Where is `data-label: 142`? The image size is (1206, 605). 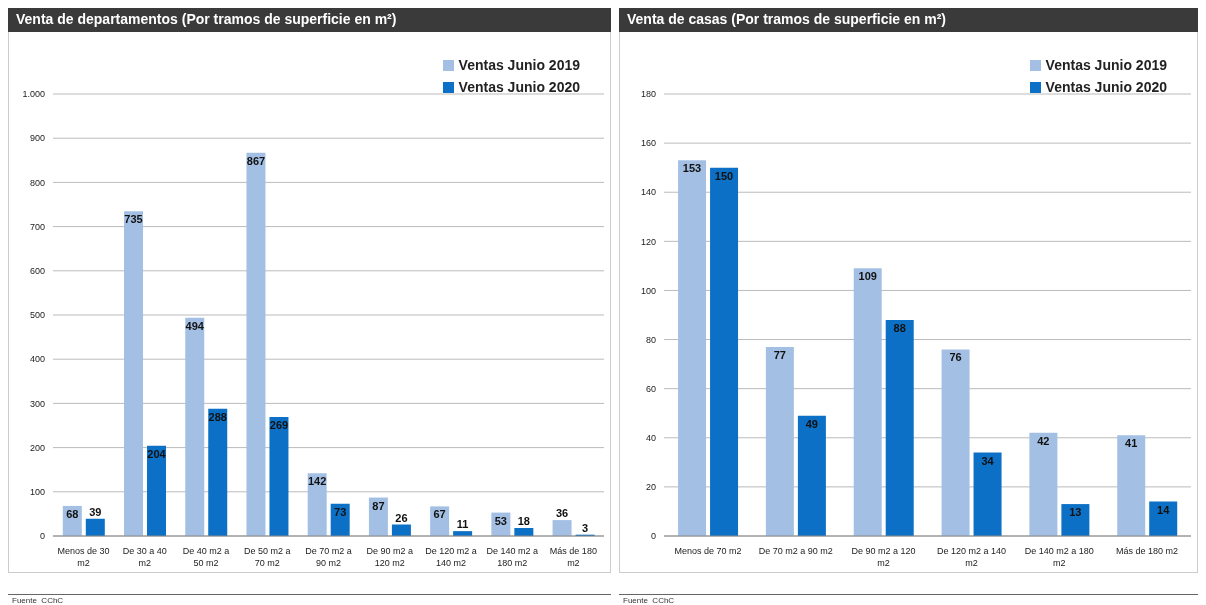 data-label: 142 is located at coordinates (317, 481).